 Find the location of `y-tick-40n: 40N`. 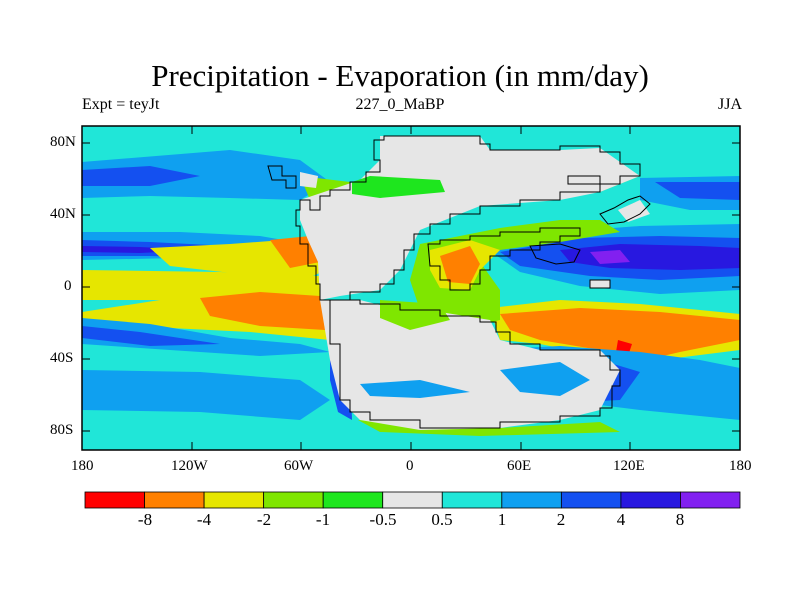

y-tick-40n: 40N is located at coordinates (63, 214).